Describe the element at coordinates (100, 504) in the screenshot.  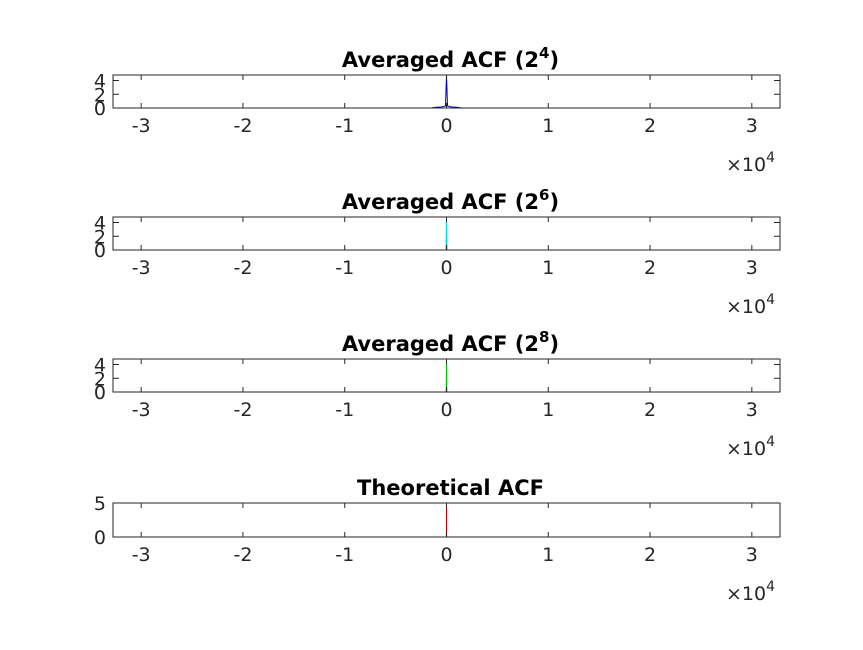
I see `y-tick-label: 5` at that location.